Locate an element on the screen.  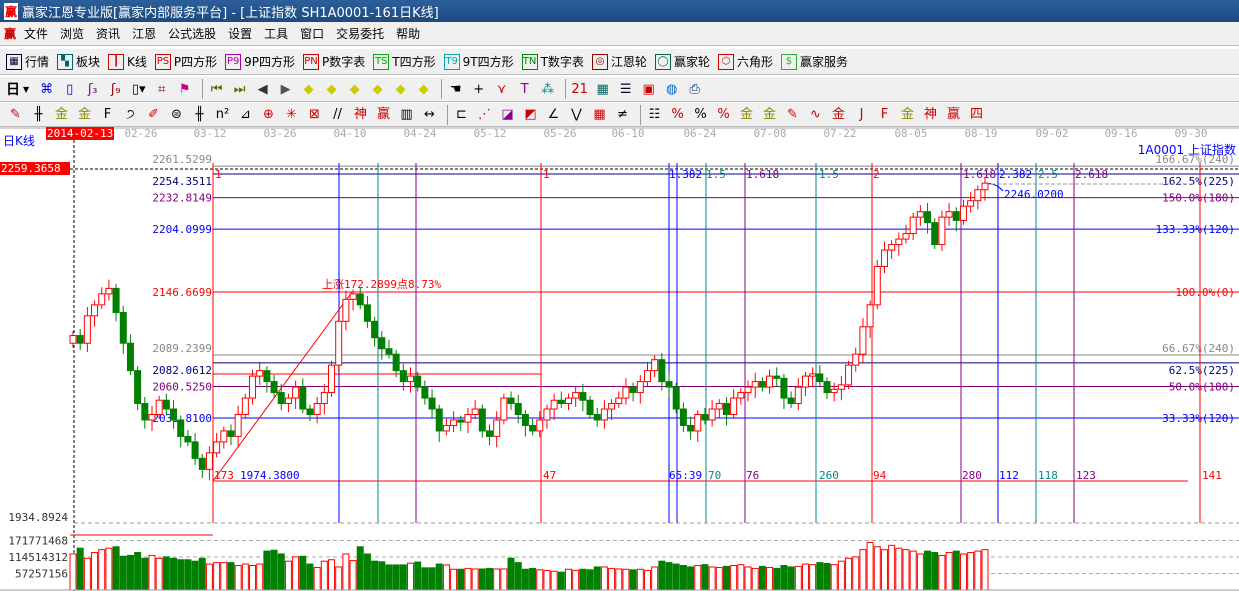
v-icon: ⋁ is located at coordinates (576, 114).